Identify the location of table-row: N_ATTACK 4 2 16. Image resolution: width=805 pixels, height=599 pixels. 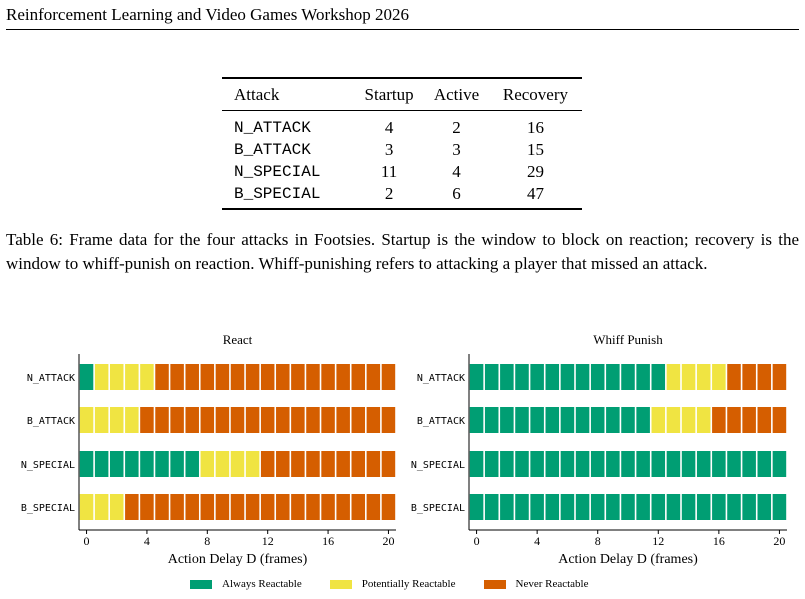
(402, 125).